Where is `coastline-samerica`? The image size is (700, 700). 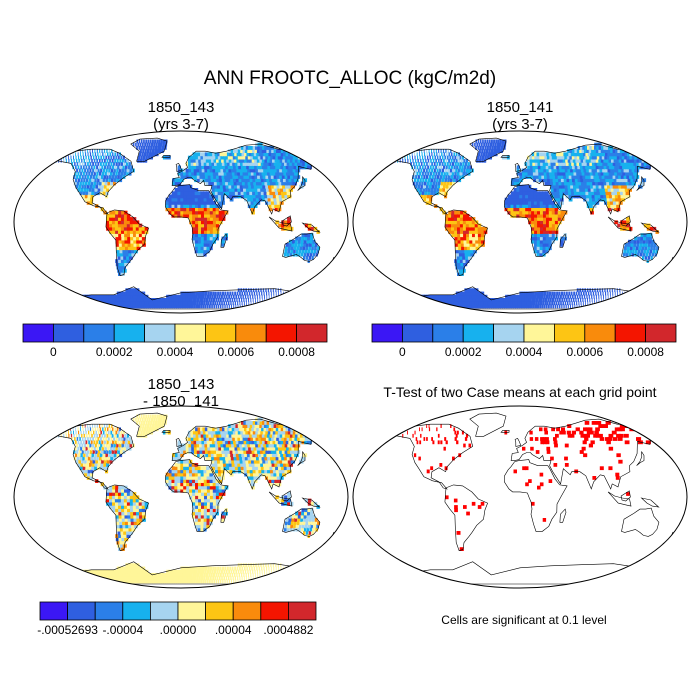 coastline-samerica is located at coordinates (127, 242).